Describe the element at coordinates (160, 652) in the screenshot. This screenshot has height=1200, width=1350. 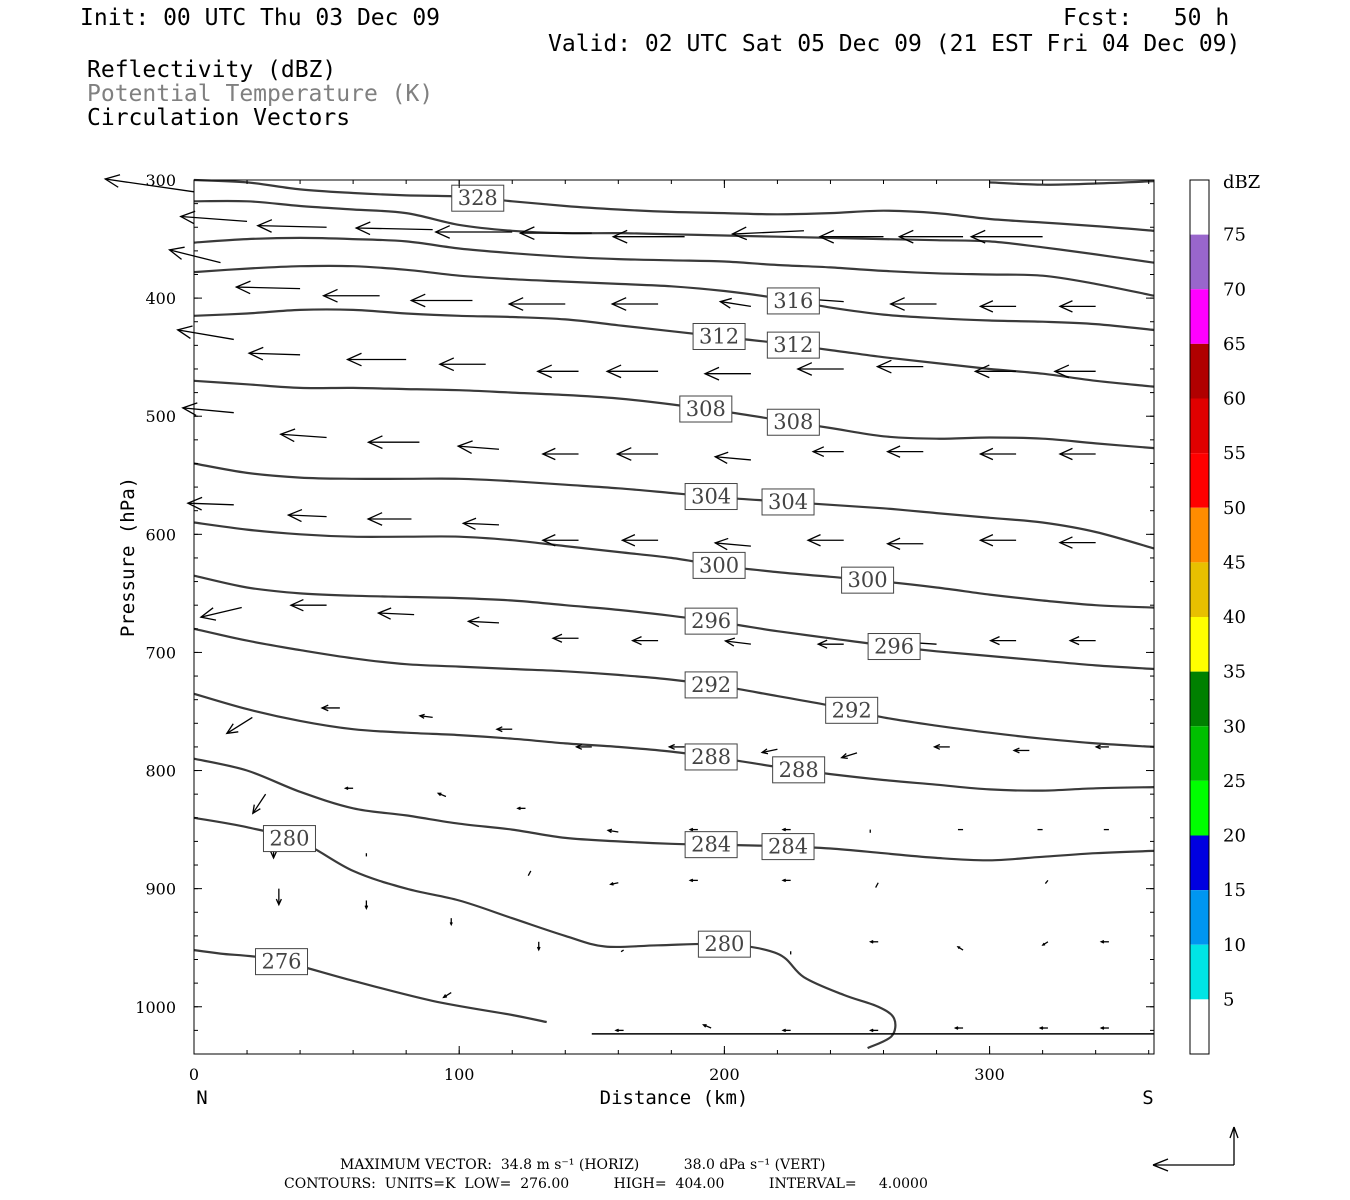
I see `y-tick-label-700: 700` at that location.